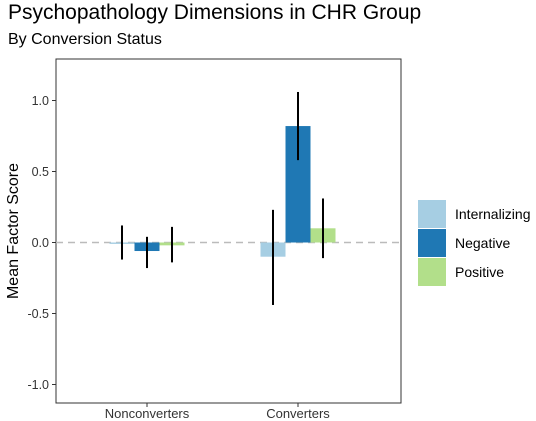 Image resolution: width=536 pixels, height=421 pixels. What do you see at coordinates (40, 101) in the screenshot?
I see `y-tick-label: 1.0` at bounding box center [40, 101].